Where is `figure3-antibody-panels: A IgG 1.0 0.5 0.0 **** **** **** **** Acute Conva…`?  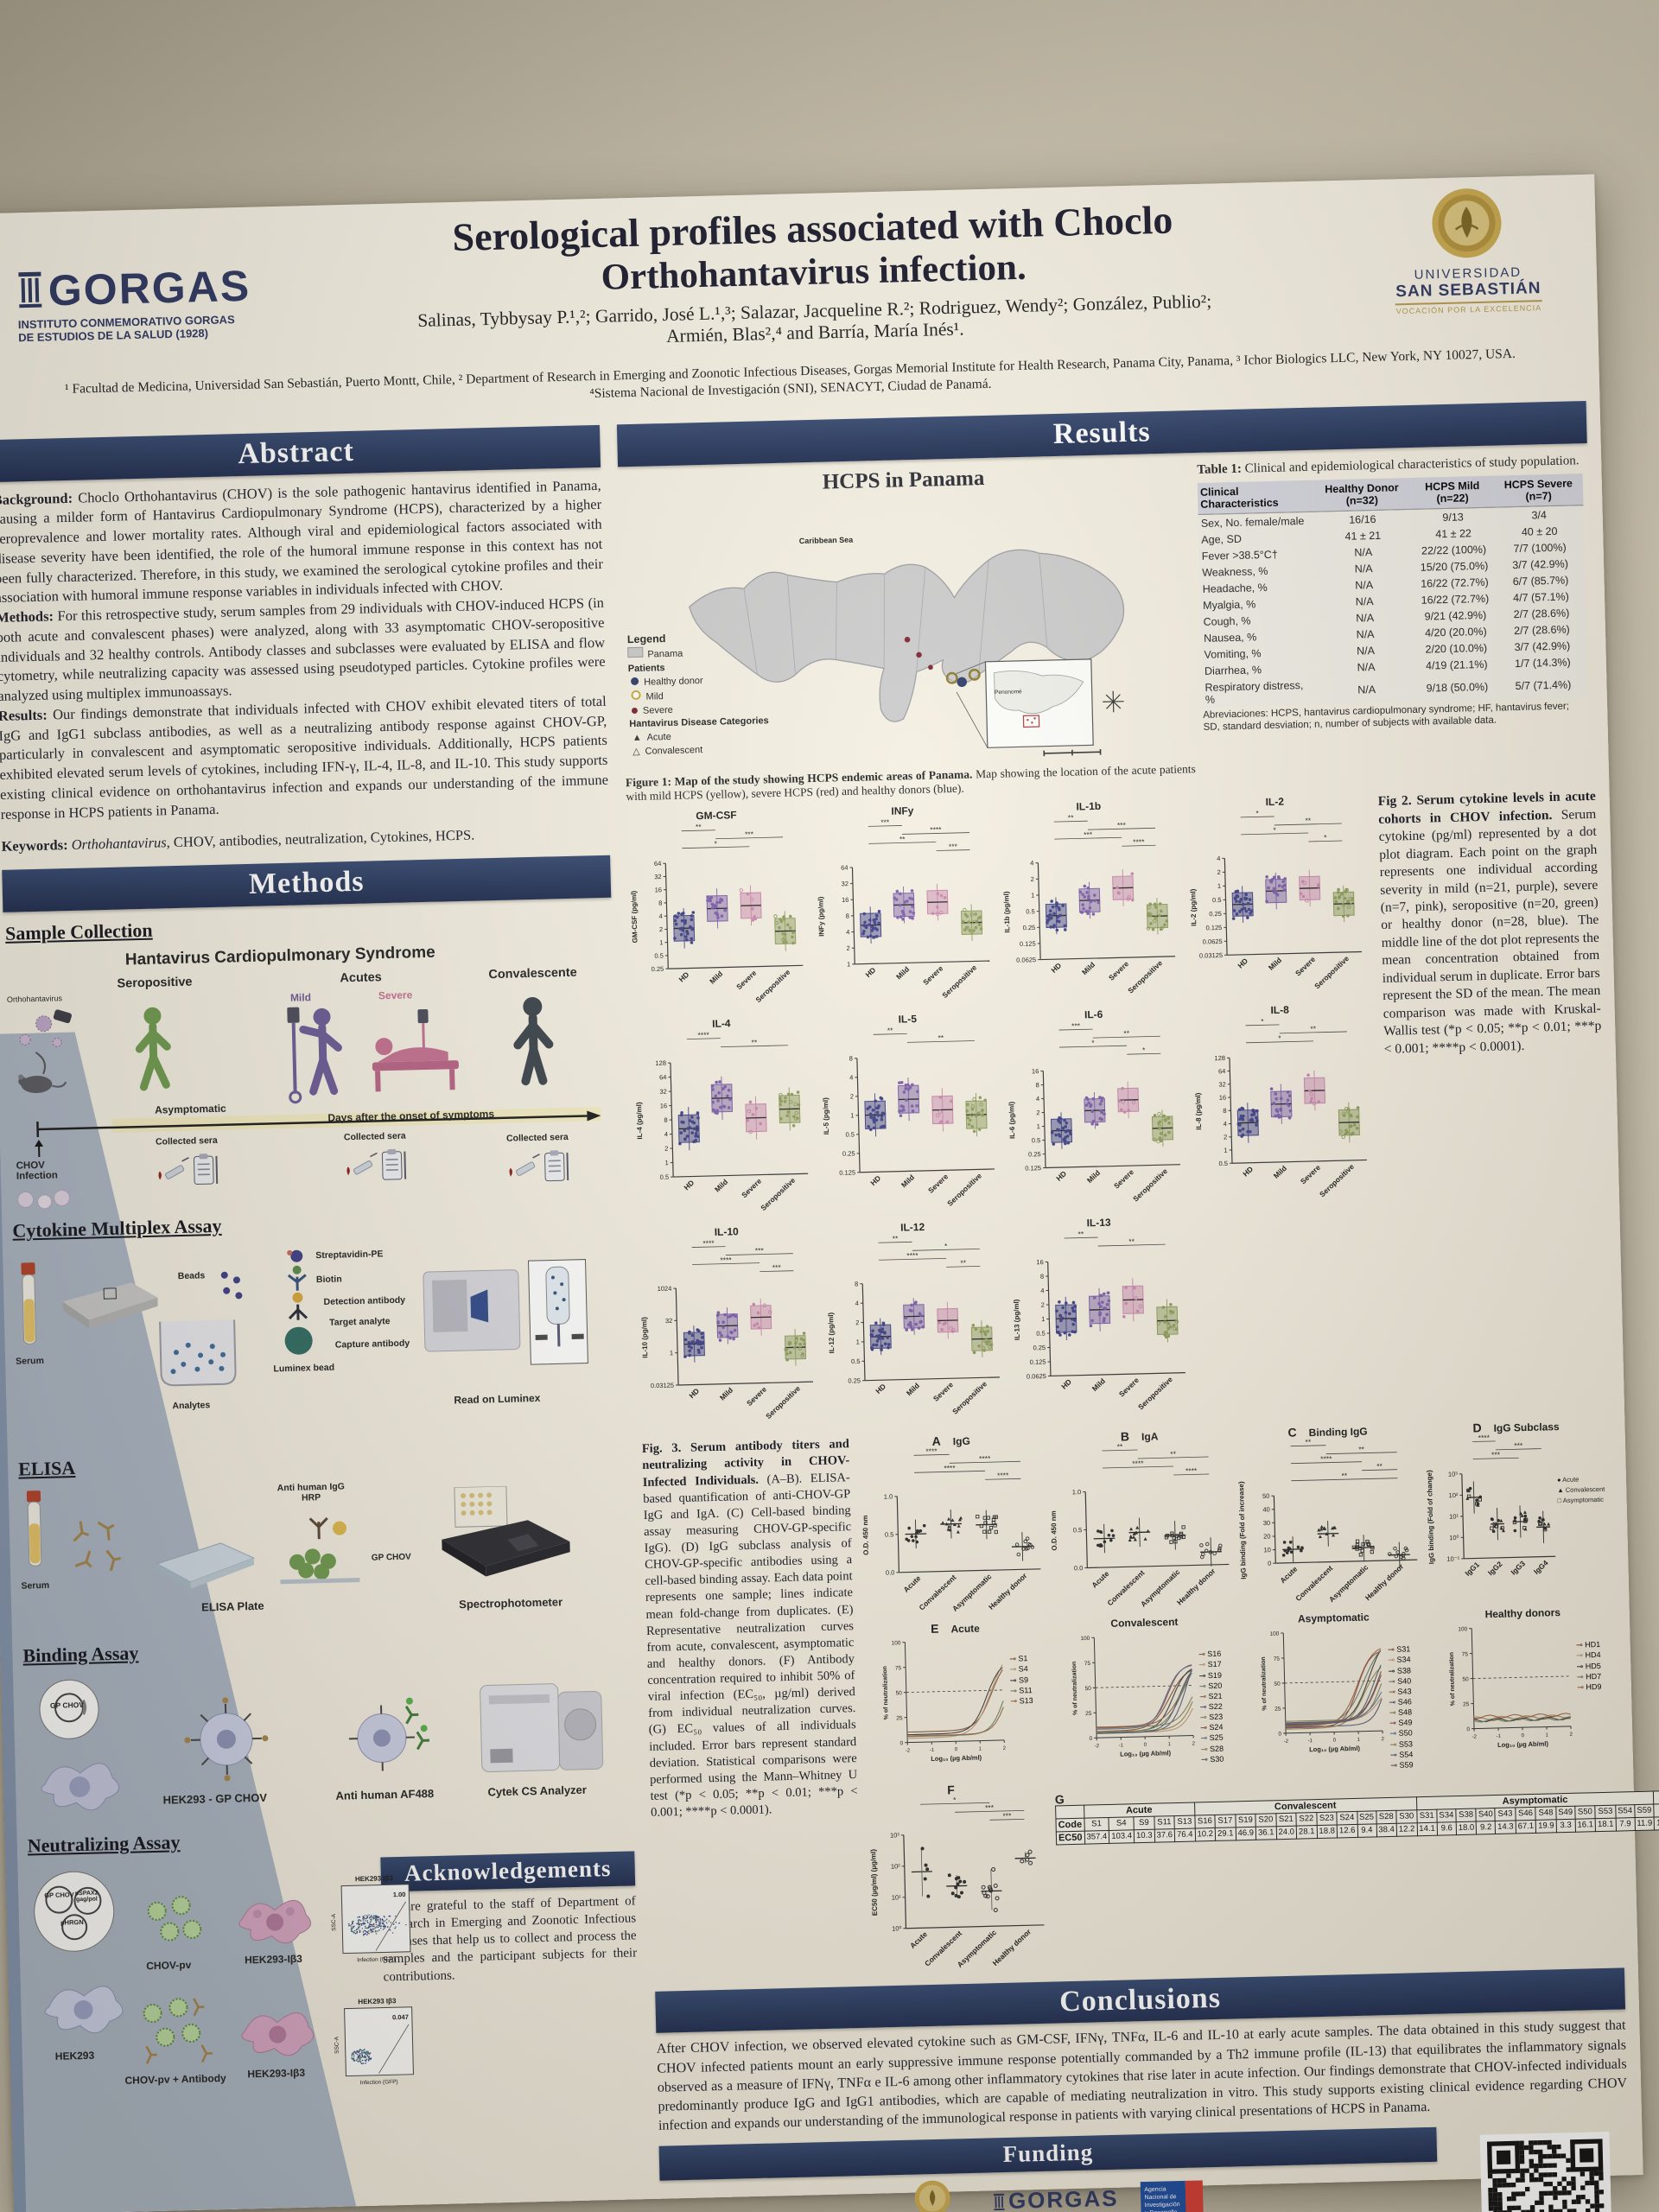
figure3-antibody-panels: A IgG 1.0 0.5 0.0 **** **** **** **** Acute Conva… is located at coordinates (1237, 1520).